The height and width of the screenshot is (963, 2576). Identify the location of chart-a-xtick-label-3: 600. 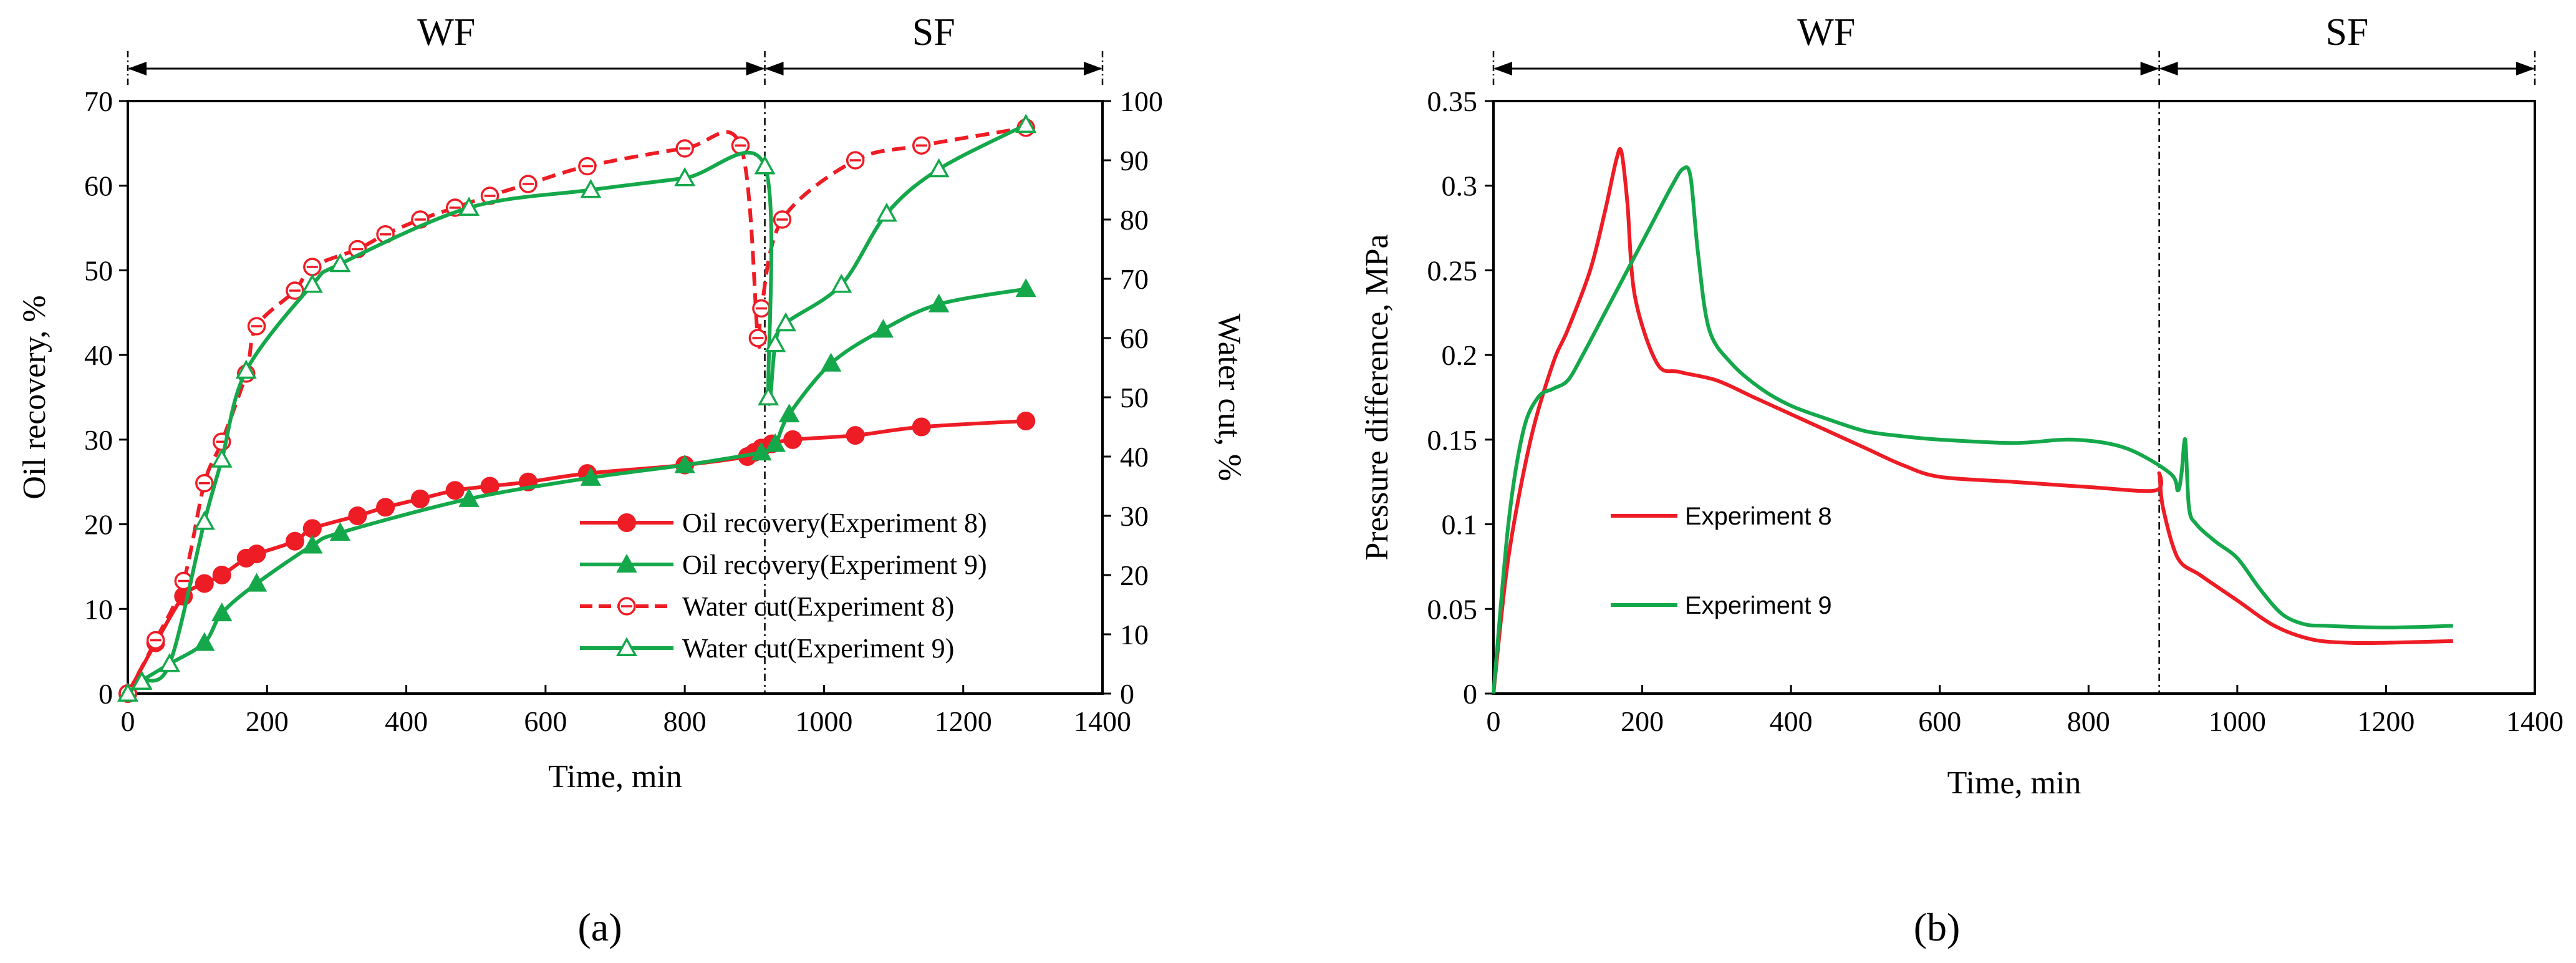
(545, 721).